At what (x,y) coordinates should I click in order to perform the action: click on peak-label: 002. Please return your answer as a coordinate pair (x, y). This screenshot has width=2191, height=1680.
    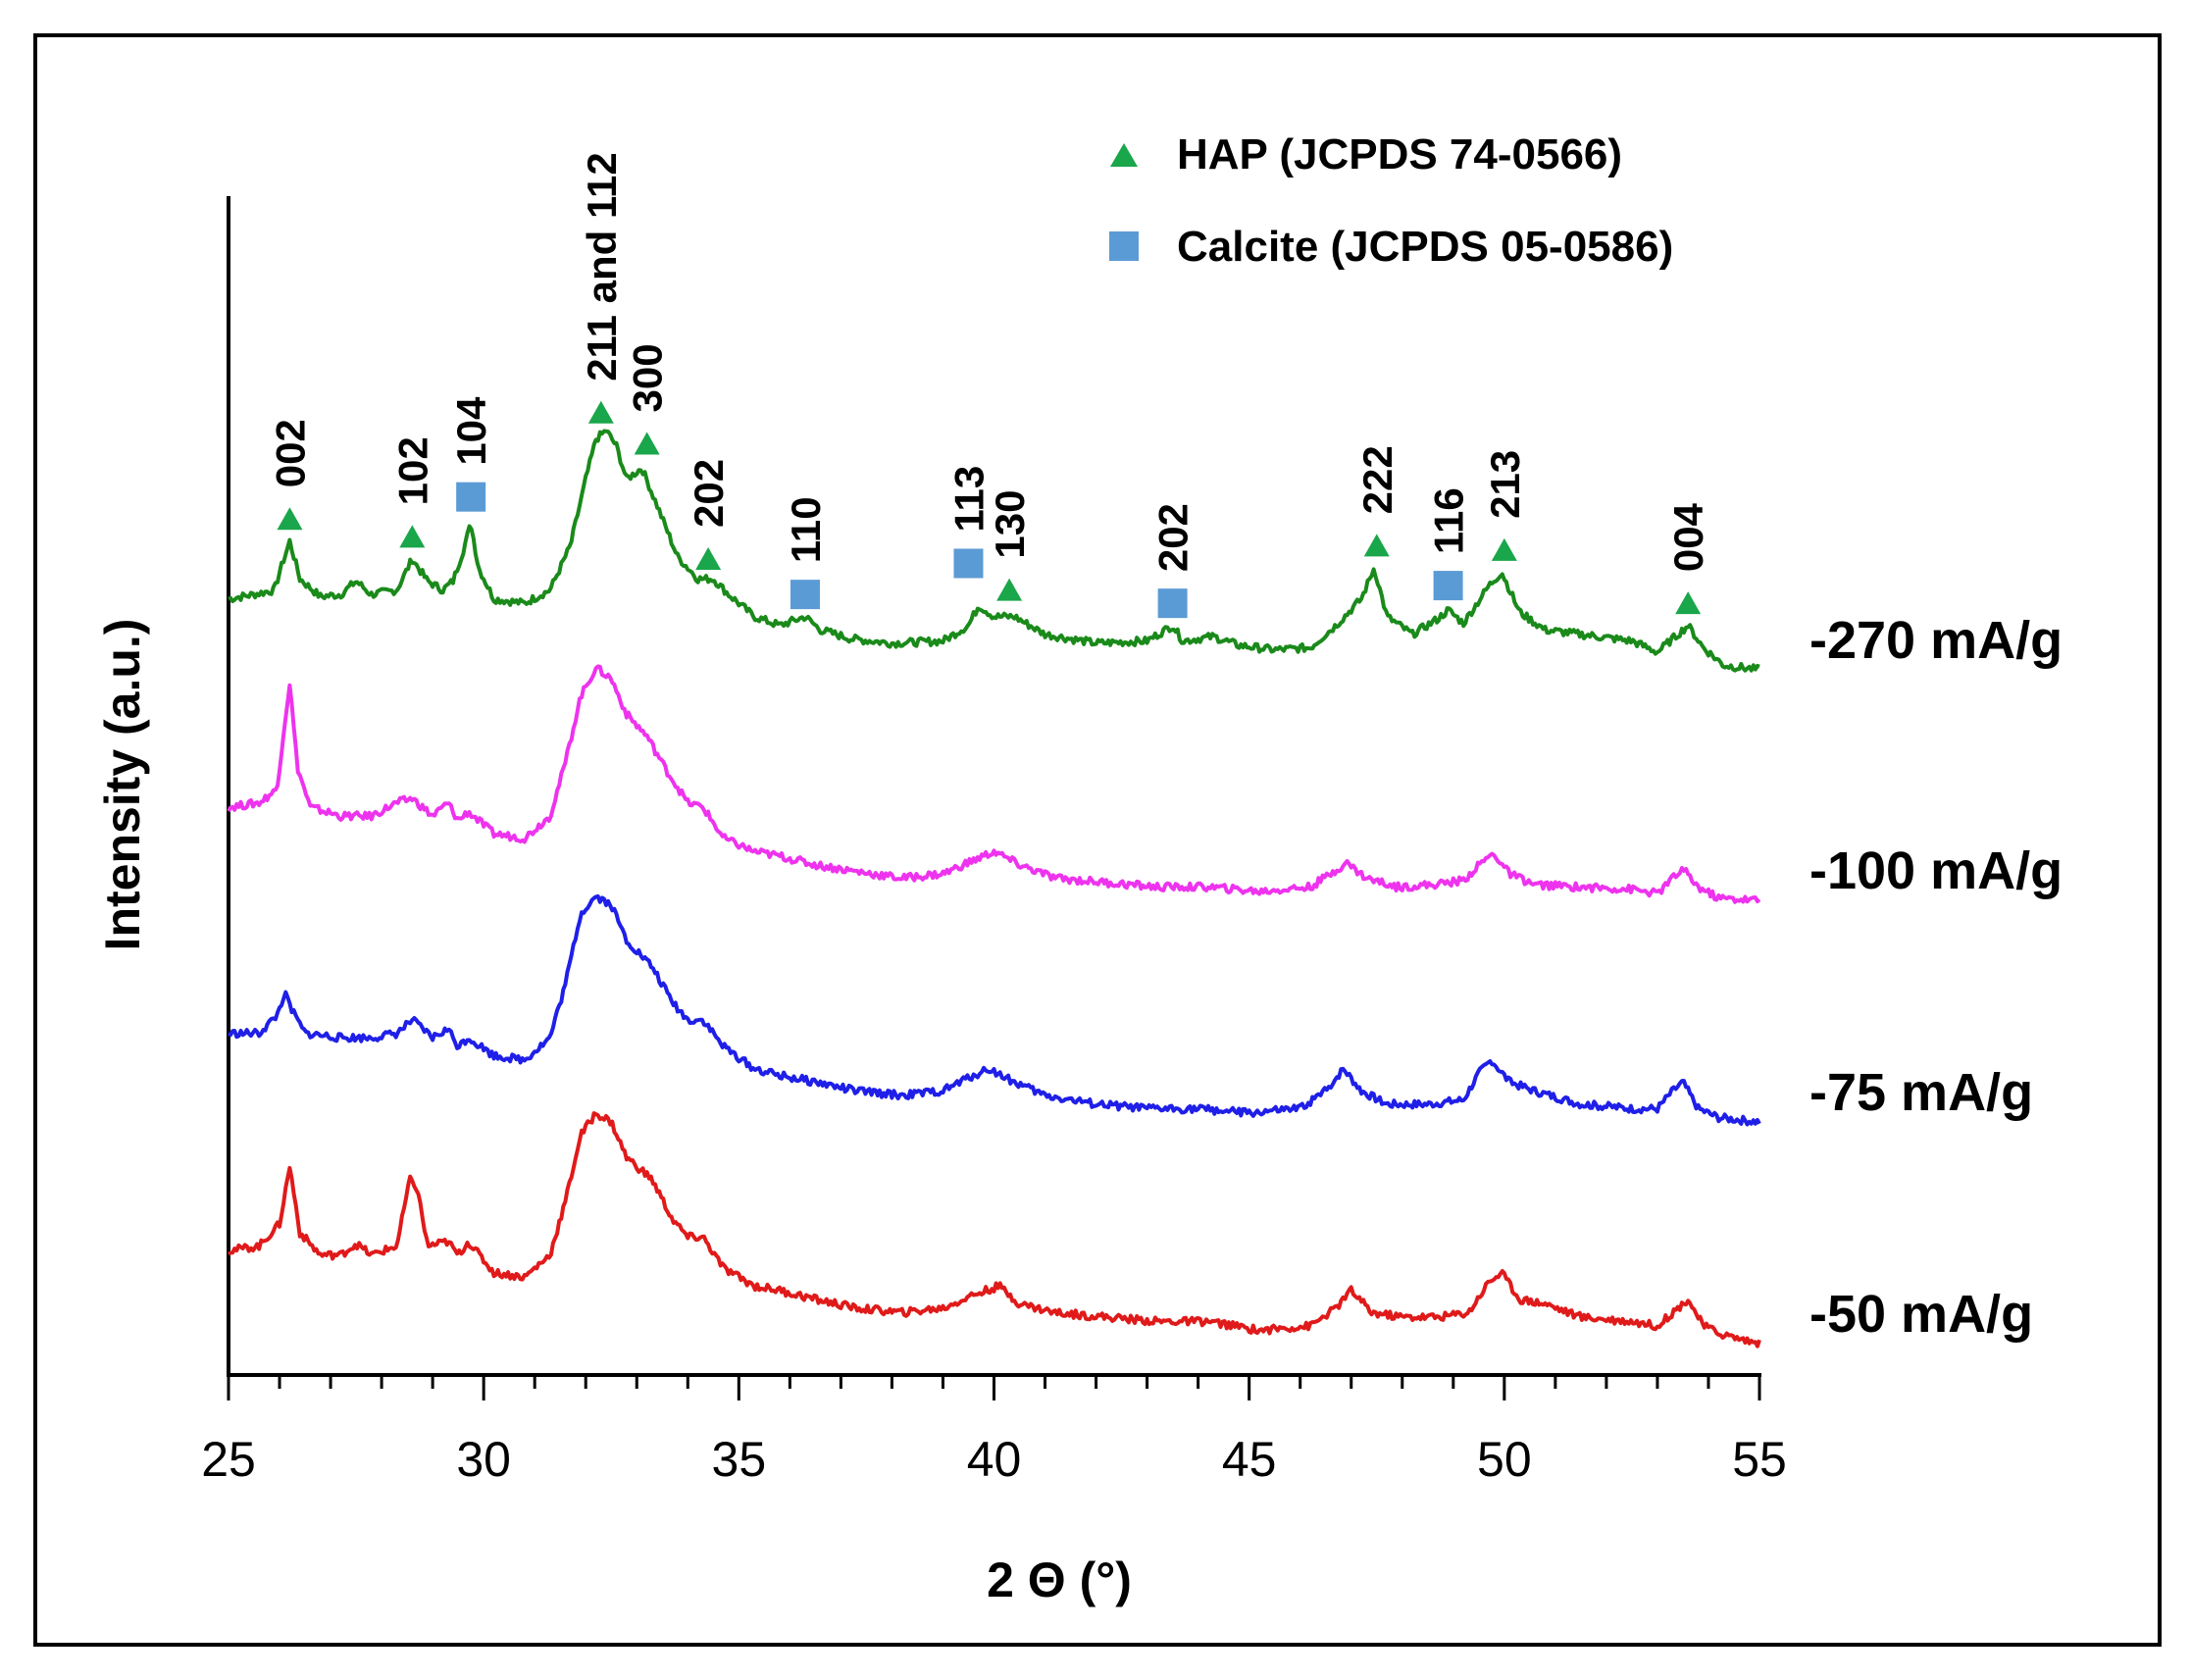
    Looking at the image, I should click on (290, 453).